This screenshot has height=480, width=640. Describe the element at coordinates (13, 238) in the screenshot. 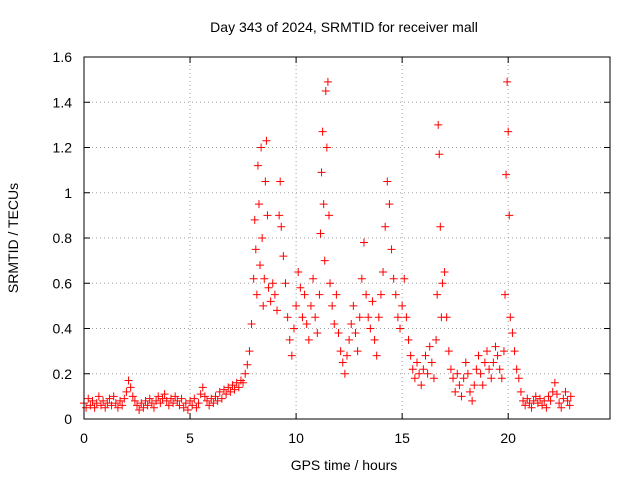

I see `y-axis-label: SRMTID / TECUs` at that location.